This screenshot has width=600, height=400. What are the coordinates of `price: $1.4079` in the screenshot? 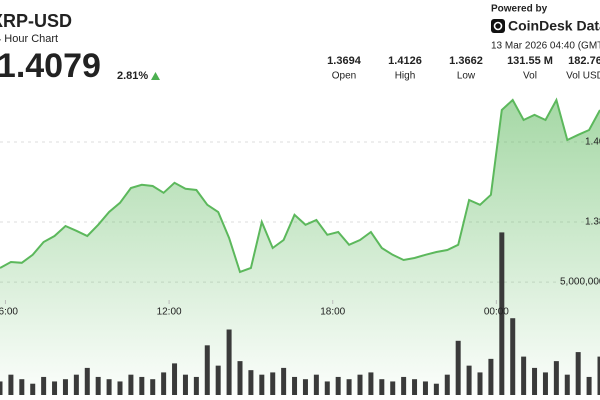 It's located at (50, 66).